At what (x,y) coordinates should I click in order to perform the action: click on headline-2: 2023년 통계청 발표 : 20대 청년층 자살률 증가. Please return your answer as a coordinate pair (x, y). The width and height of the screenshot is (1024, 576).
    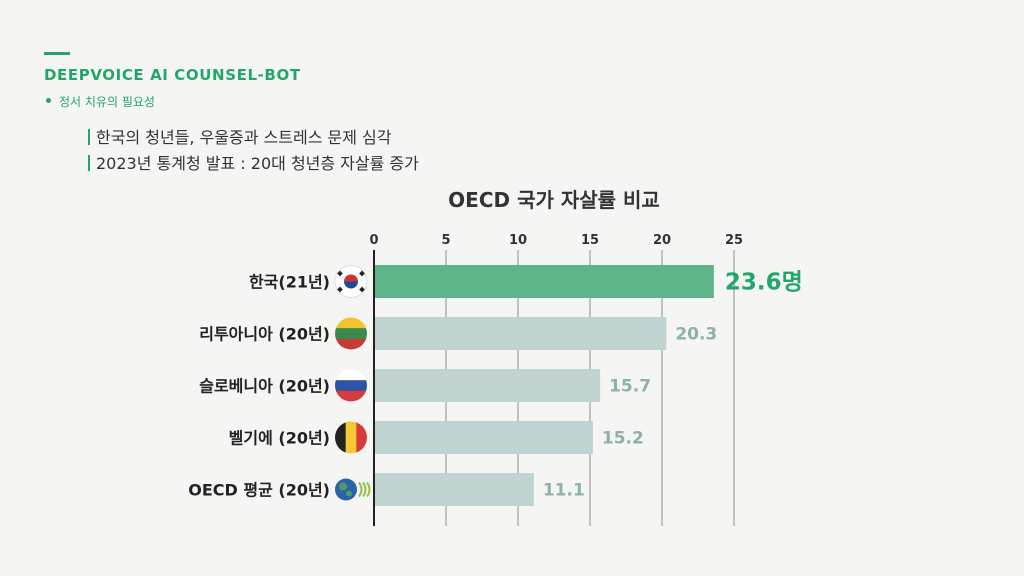
    Looking at the image, I should click on (253, 162).